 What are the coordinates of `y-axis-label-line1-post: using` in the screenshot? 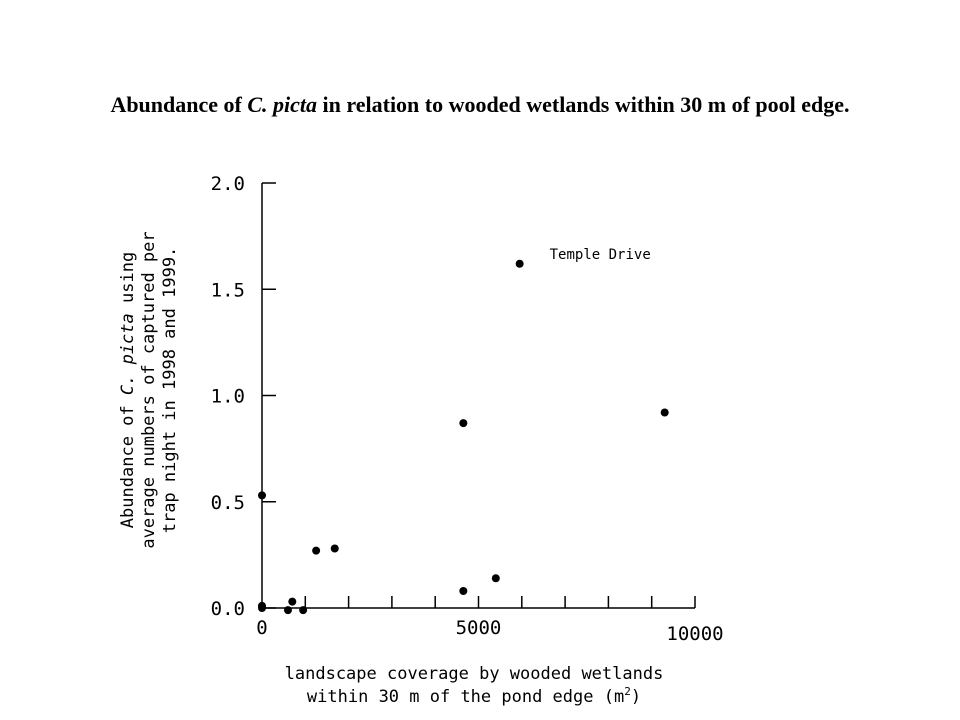 It's located at (128, 282).